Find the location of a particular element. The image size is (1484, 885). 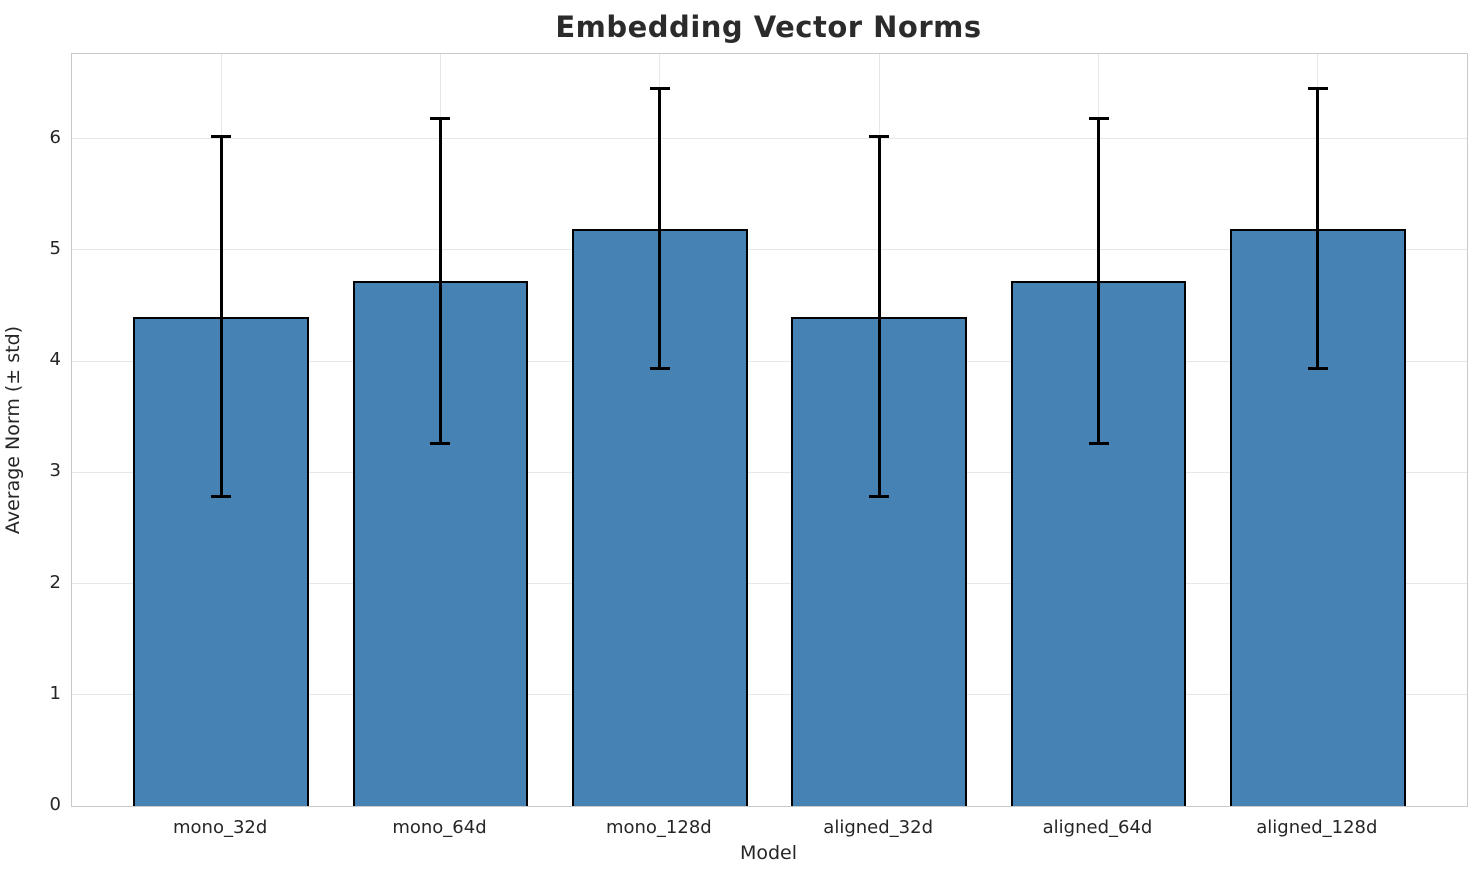

chart-title: Embedding Vector Norms is located at coordinates (768, 27).